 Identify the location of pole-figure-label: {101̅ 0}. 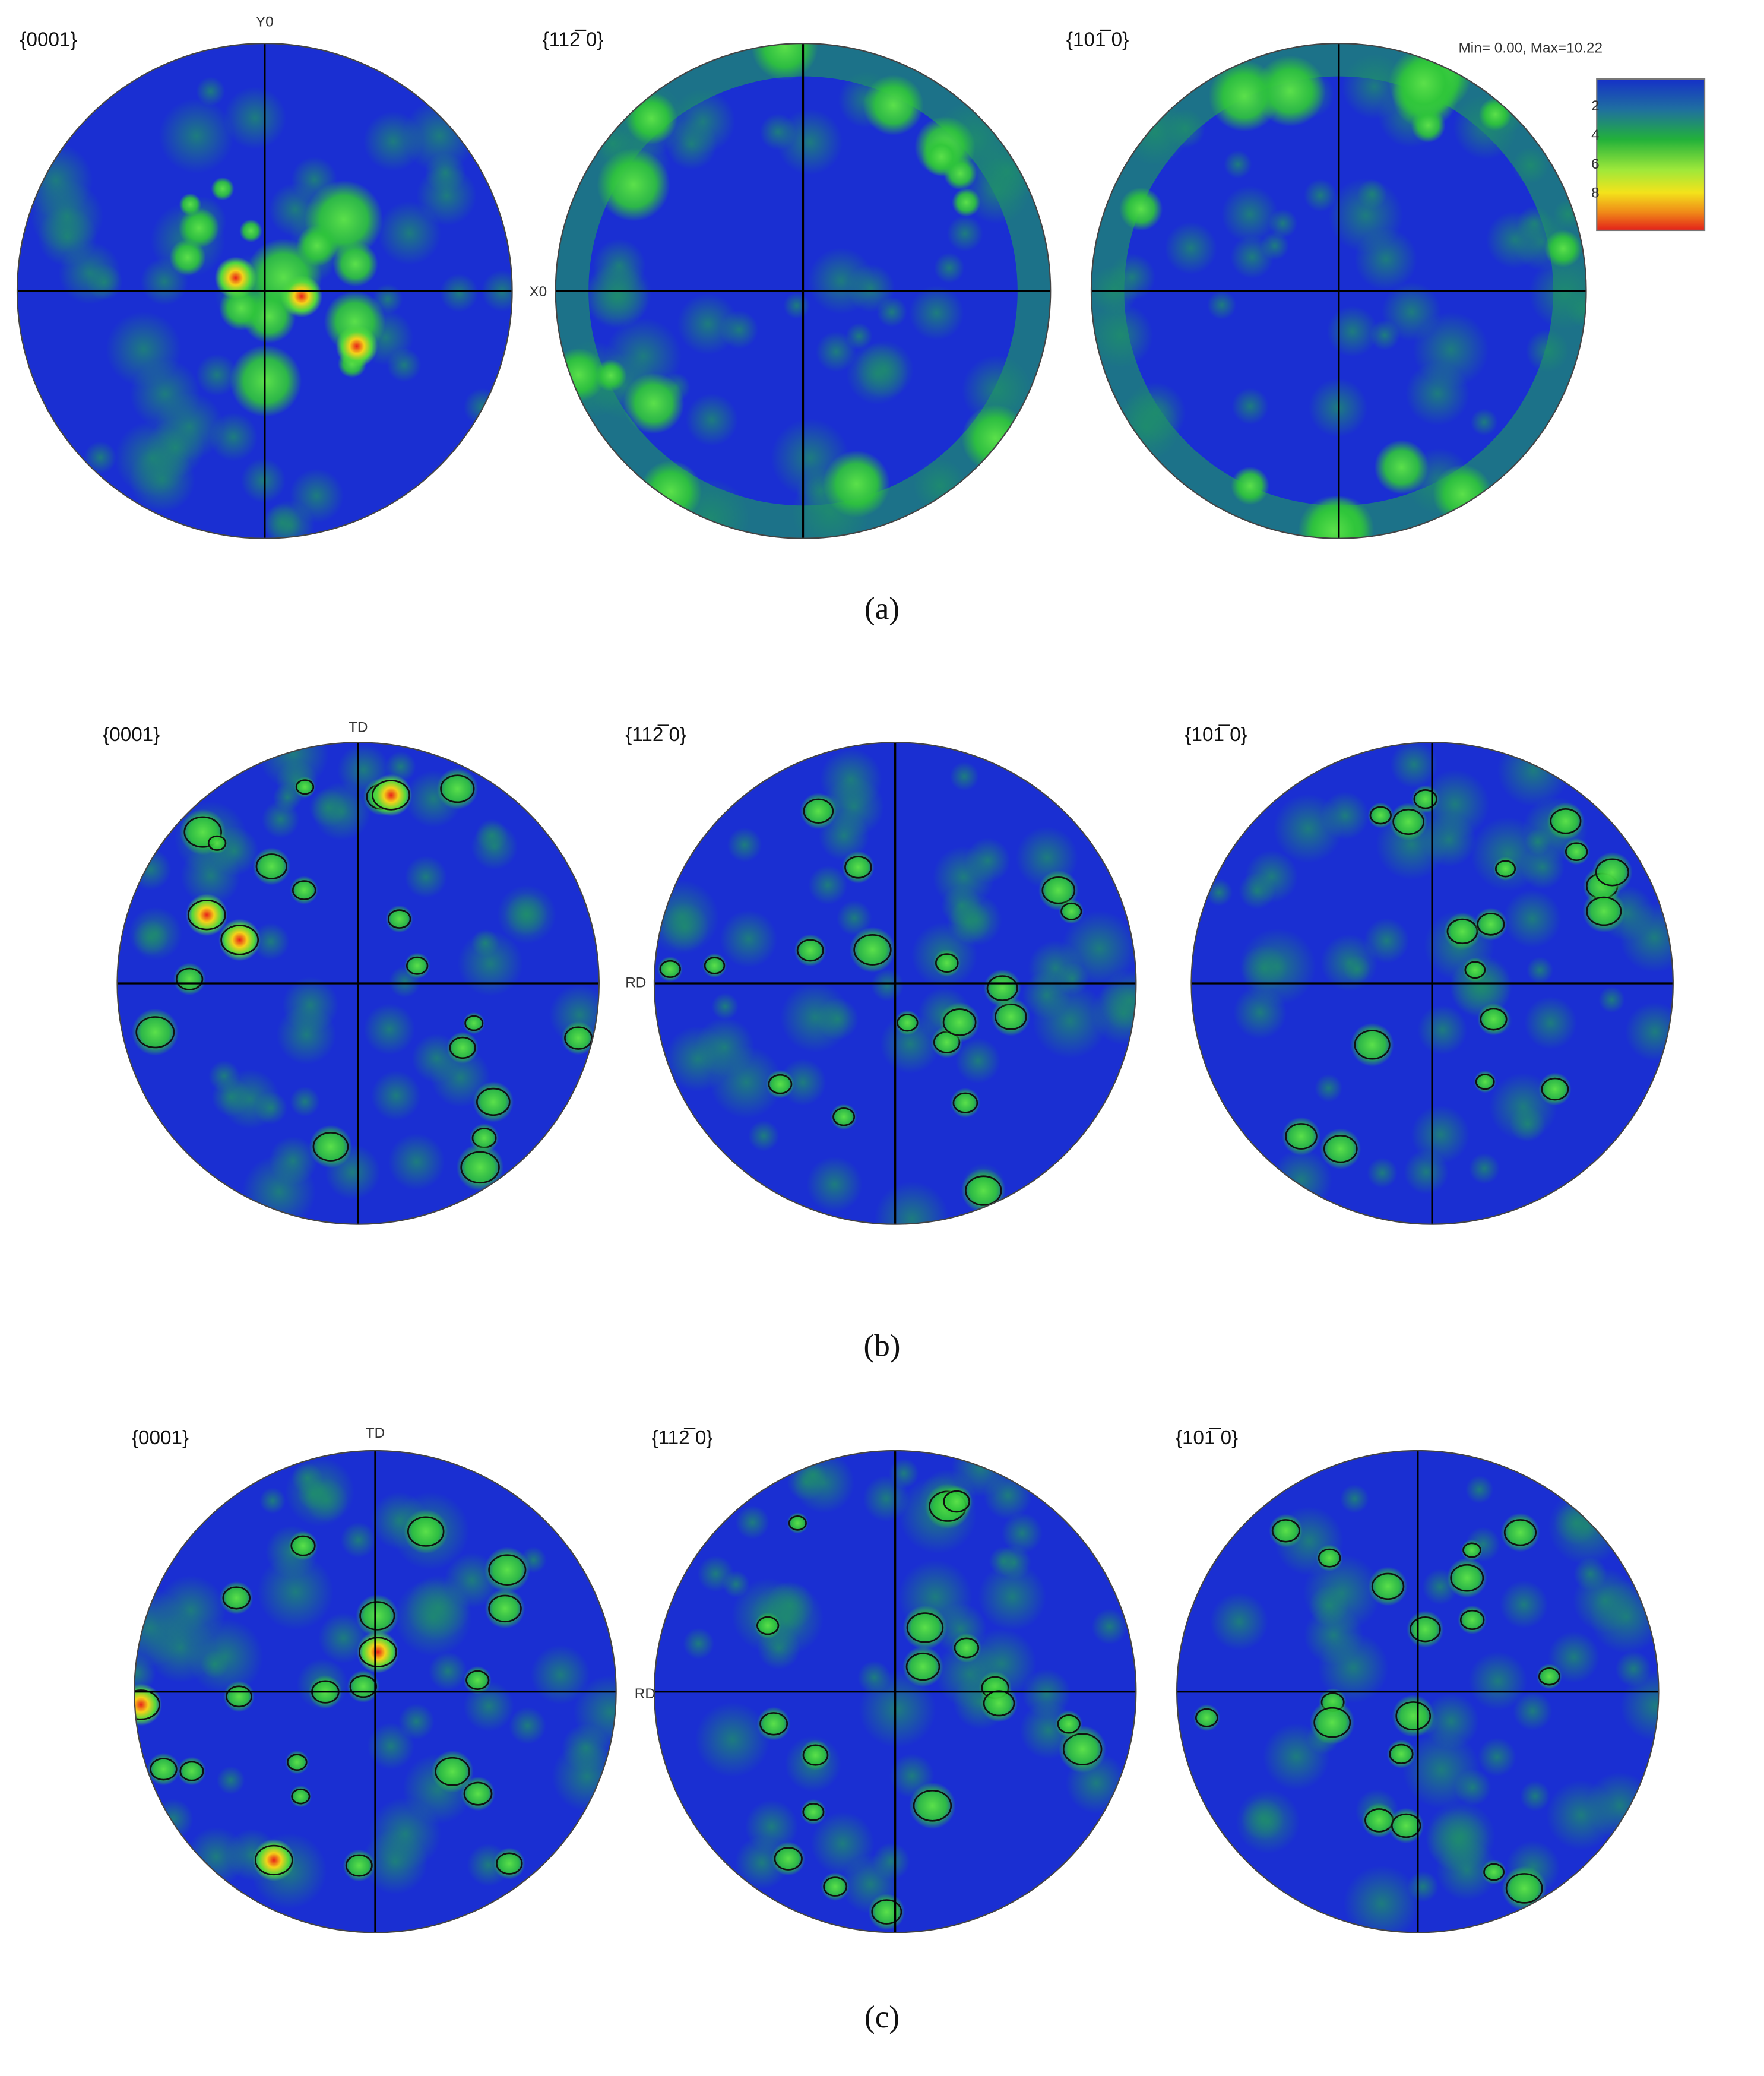
(1207, 1438).